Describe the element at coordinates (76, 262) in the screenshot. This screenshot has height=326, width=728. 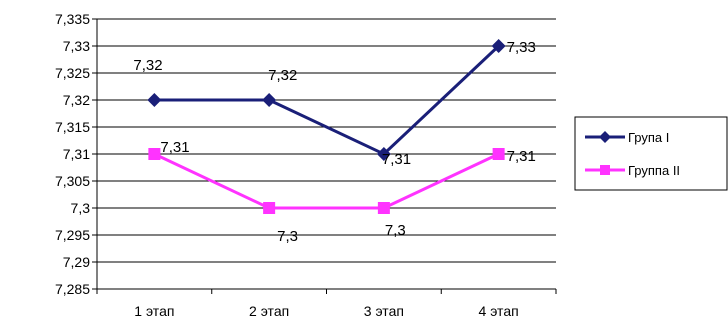
I see `y-tick-label: 7,29` at that location.